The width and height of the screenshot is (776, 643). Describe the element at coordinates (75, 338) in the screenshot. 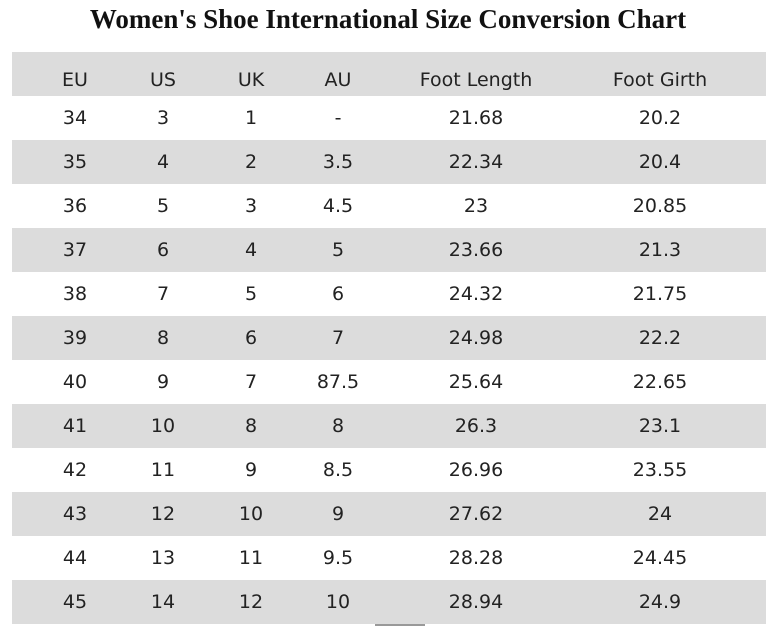

I see `table-cell: 39` at that location.